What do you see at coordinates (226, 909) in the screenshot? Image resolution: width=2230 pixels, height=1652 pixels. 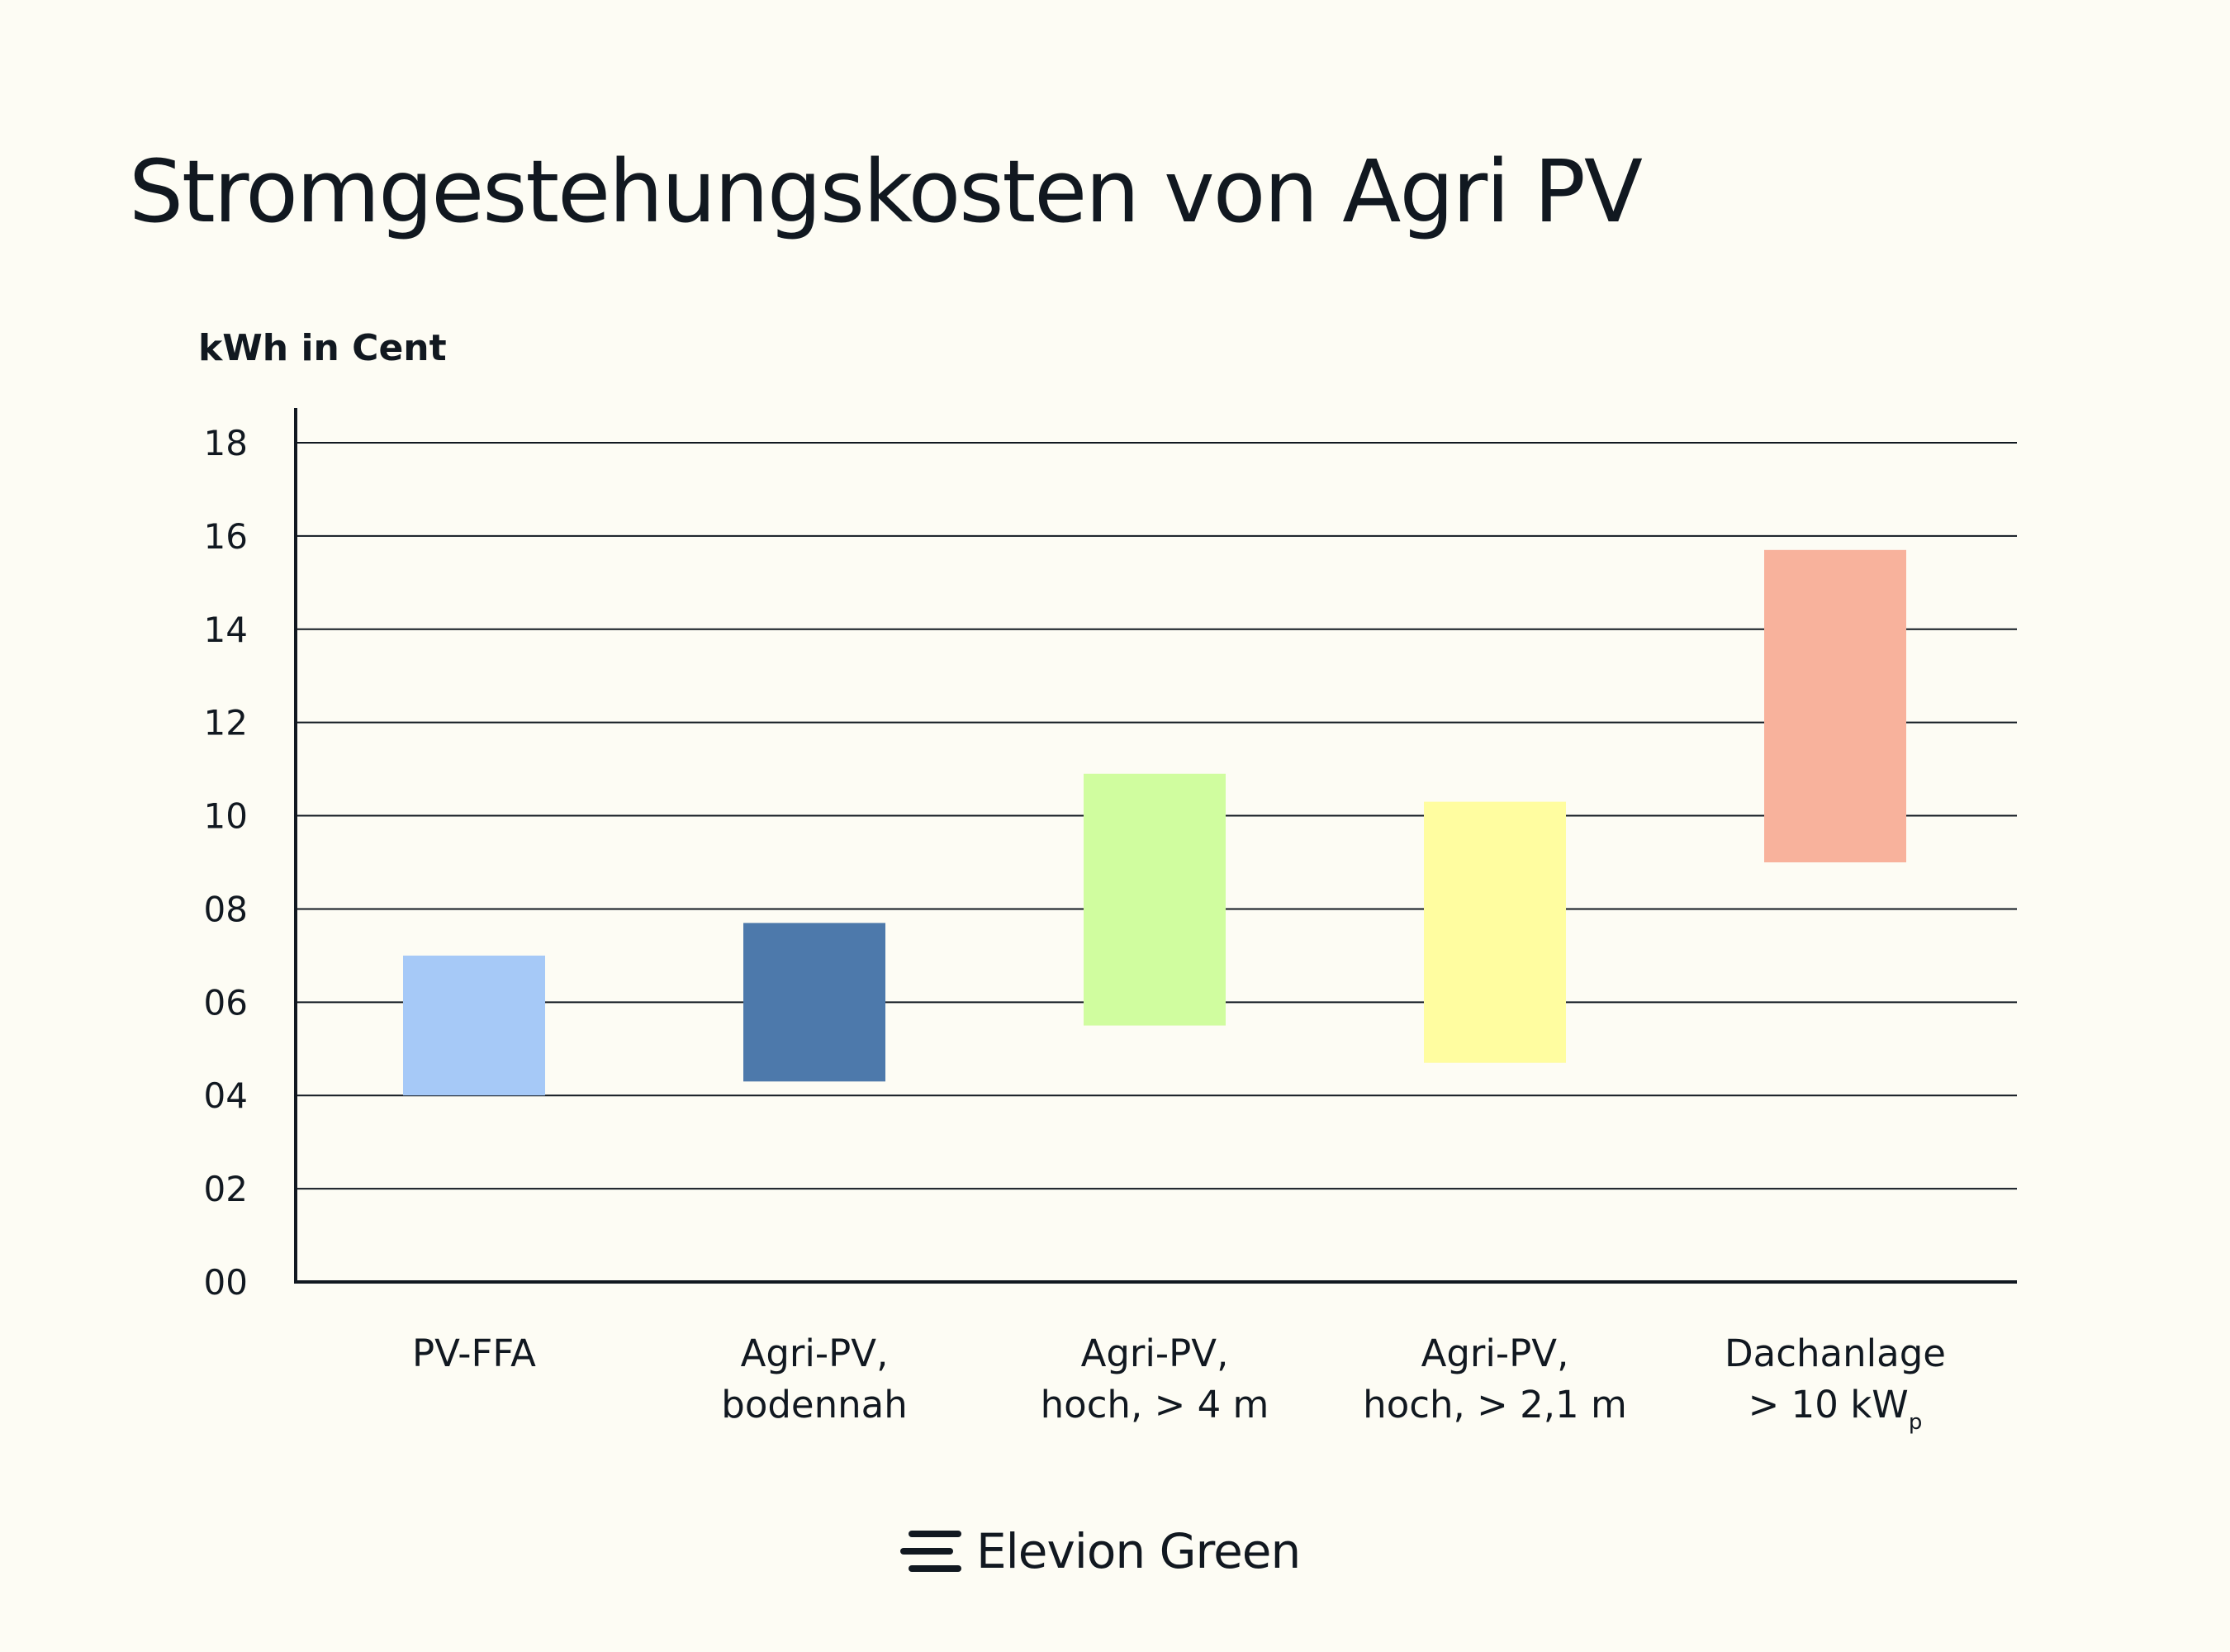 I see `y-tick-label: 08` at bounding box center [226, 909].